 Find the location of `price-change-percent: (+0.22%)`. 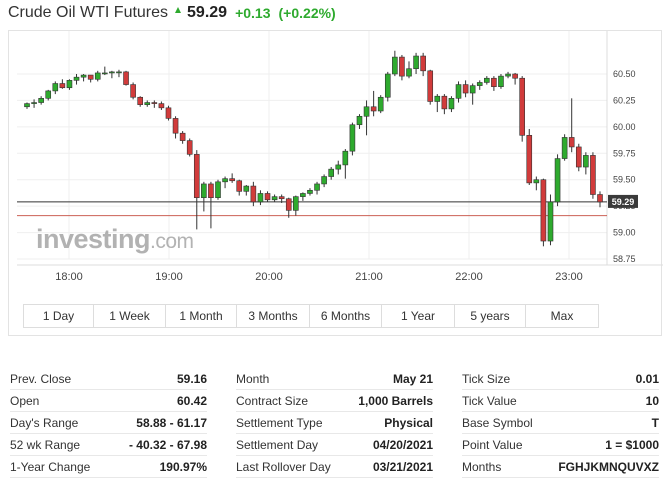

price-change-percent: (+0.22%) is located at coordinates (307, 13).